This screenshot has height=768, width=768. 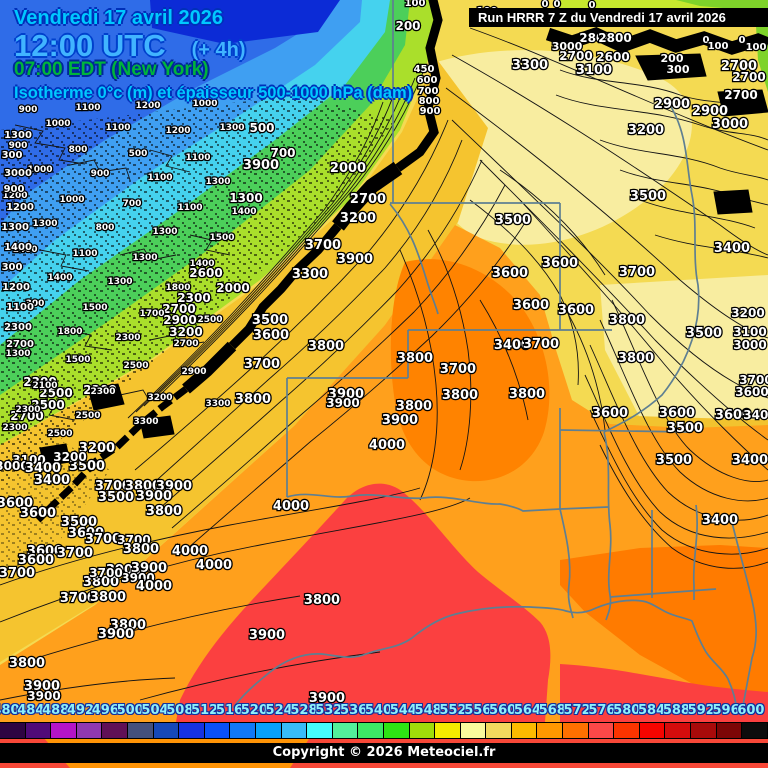 What do you see at coordinates (614, 38) in the screenshot?
I see `contour-label: 2800` at bounding box center [614, 38].